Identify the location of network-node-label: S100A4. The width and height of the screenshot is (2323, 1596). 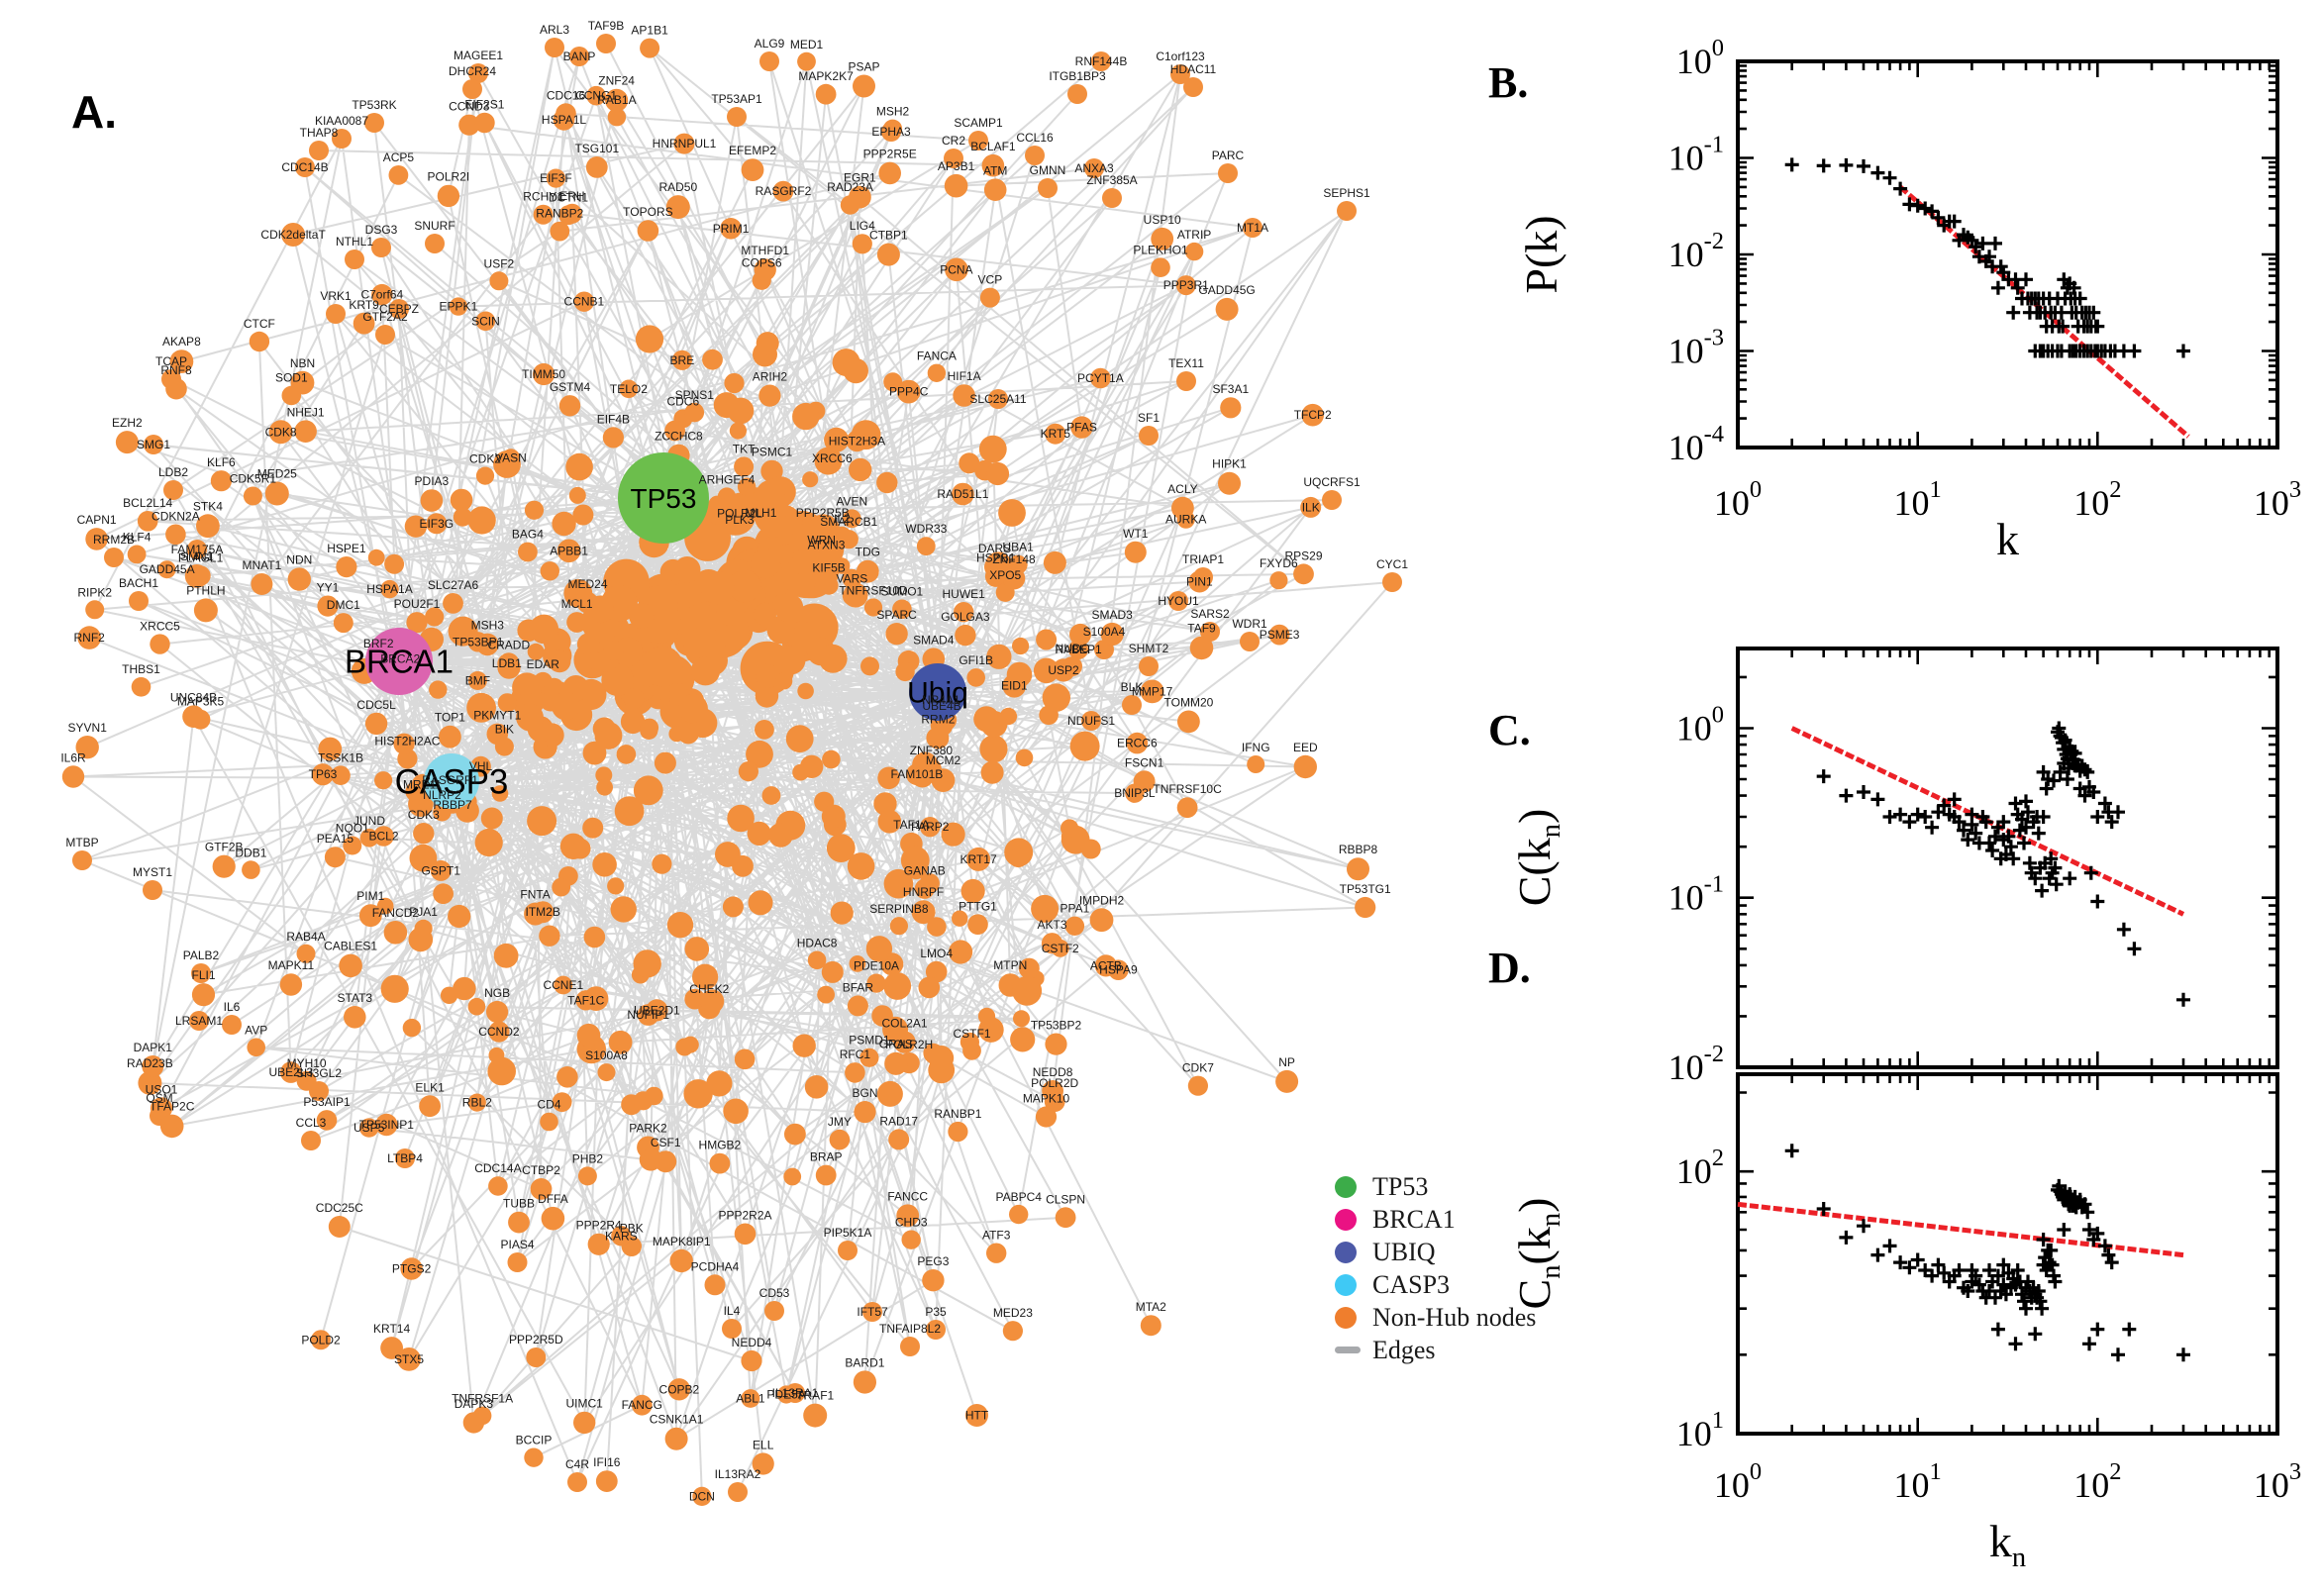
(1104, 632).